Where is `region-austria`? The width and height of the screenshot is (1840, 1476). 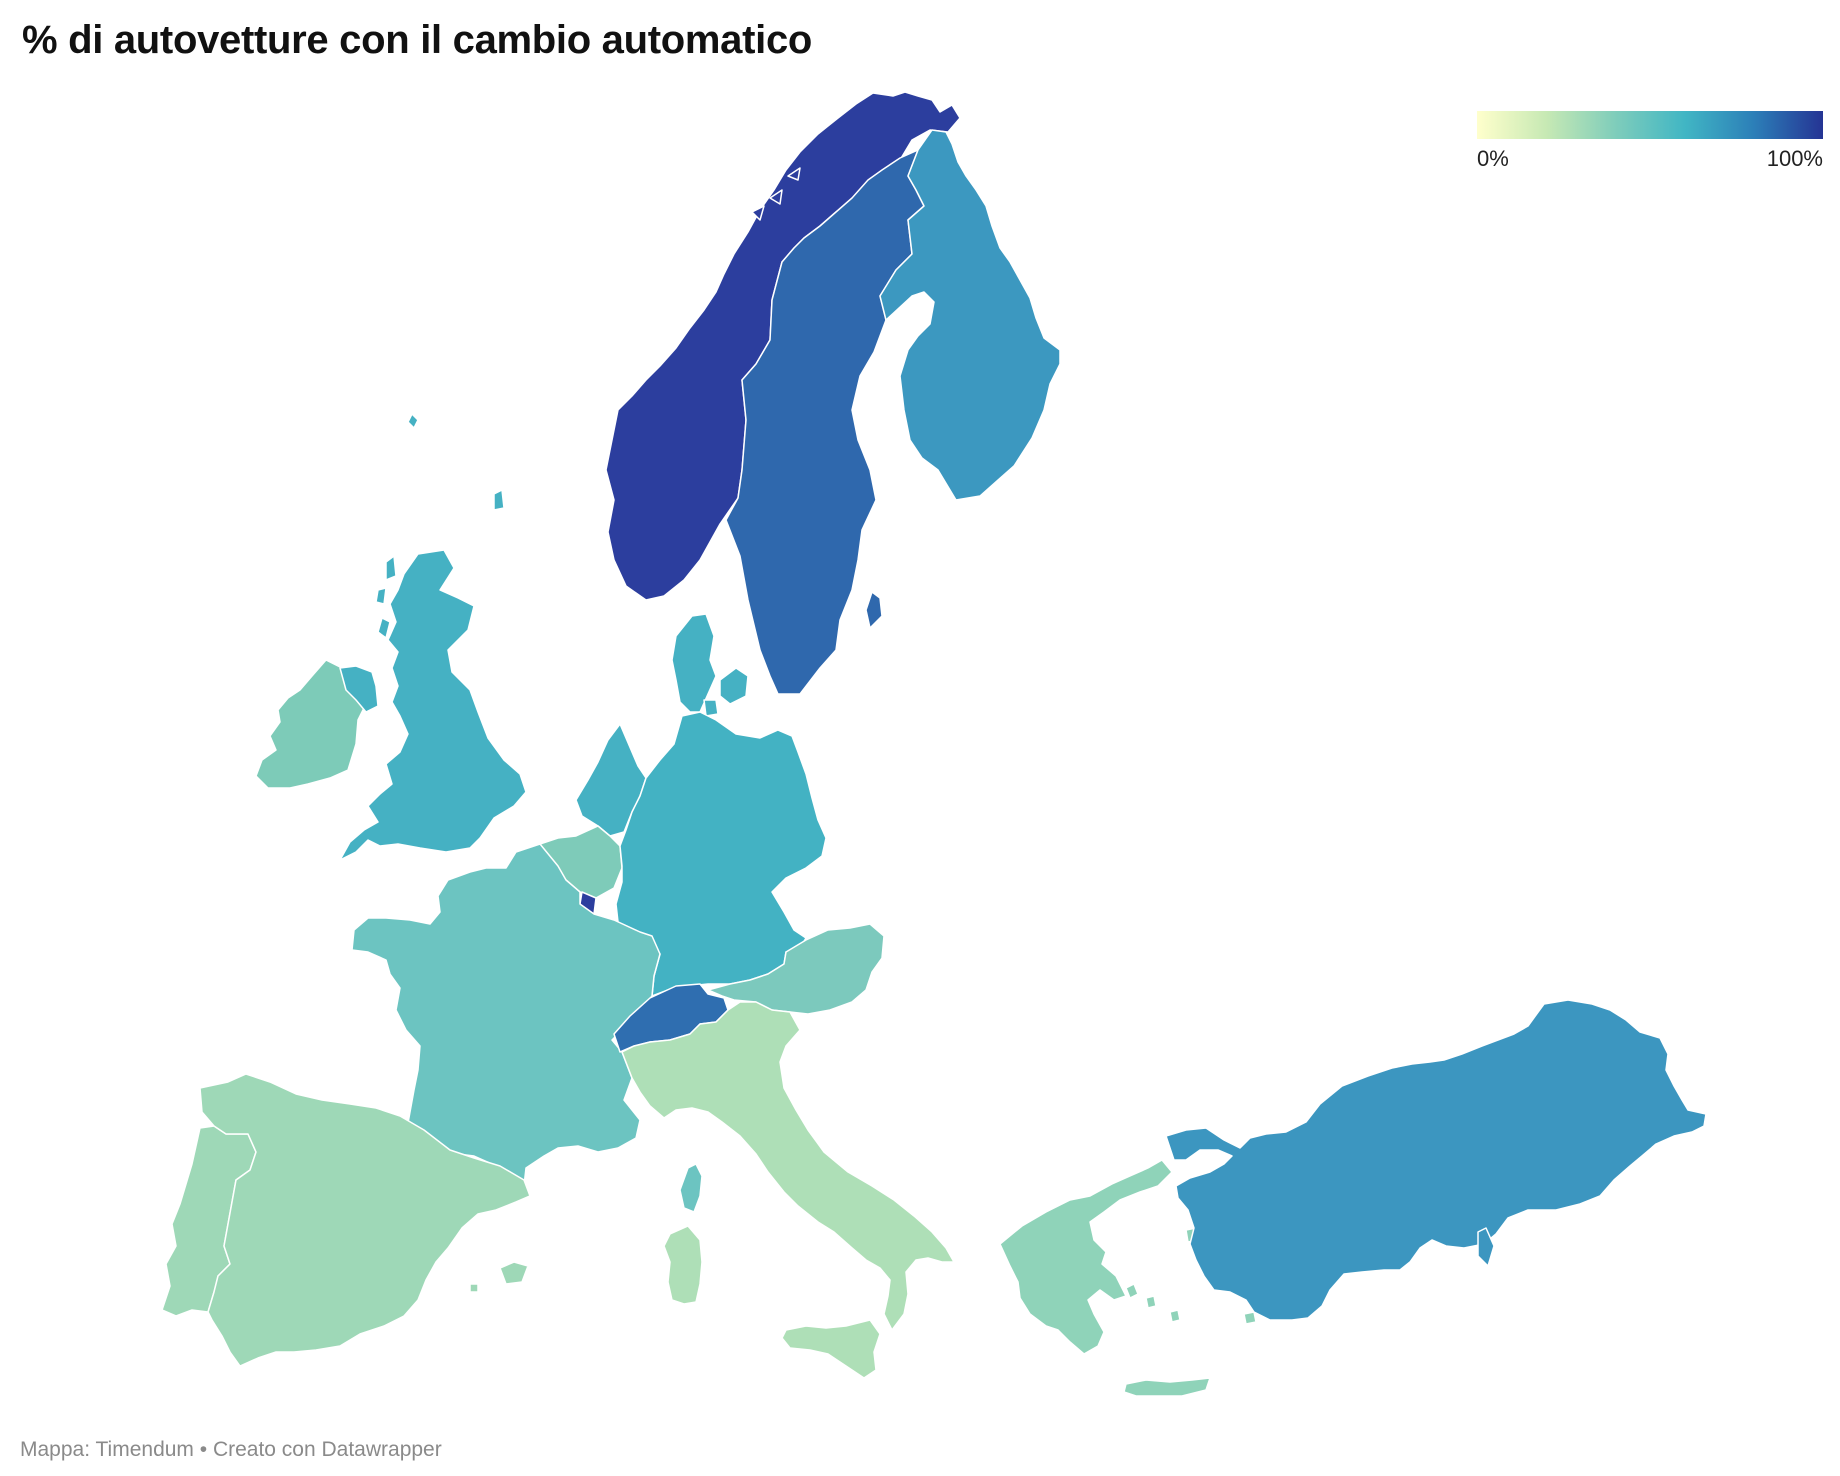
region-austria is located at coordinates (796, 969).